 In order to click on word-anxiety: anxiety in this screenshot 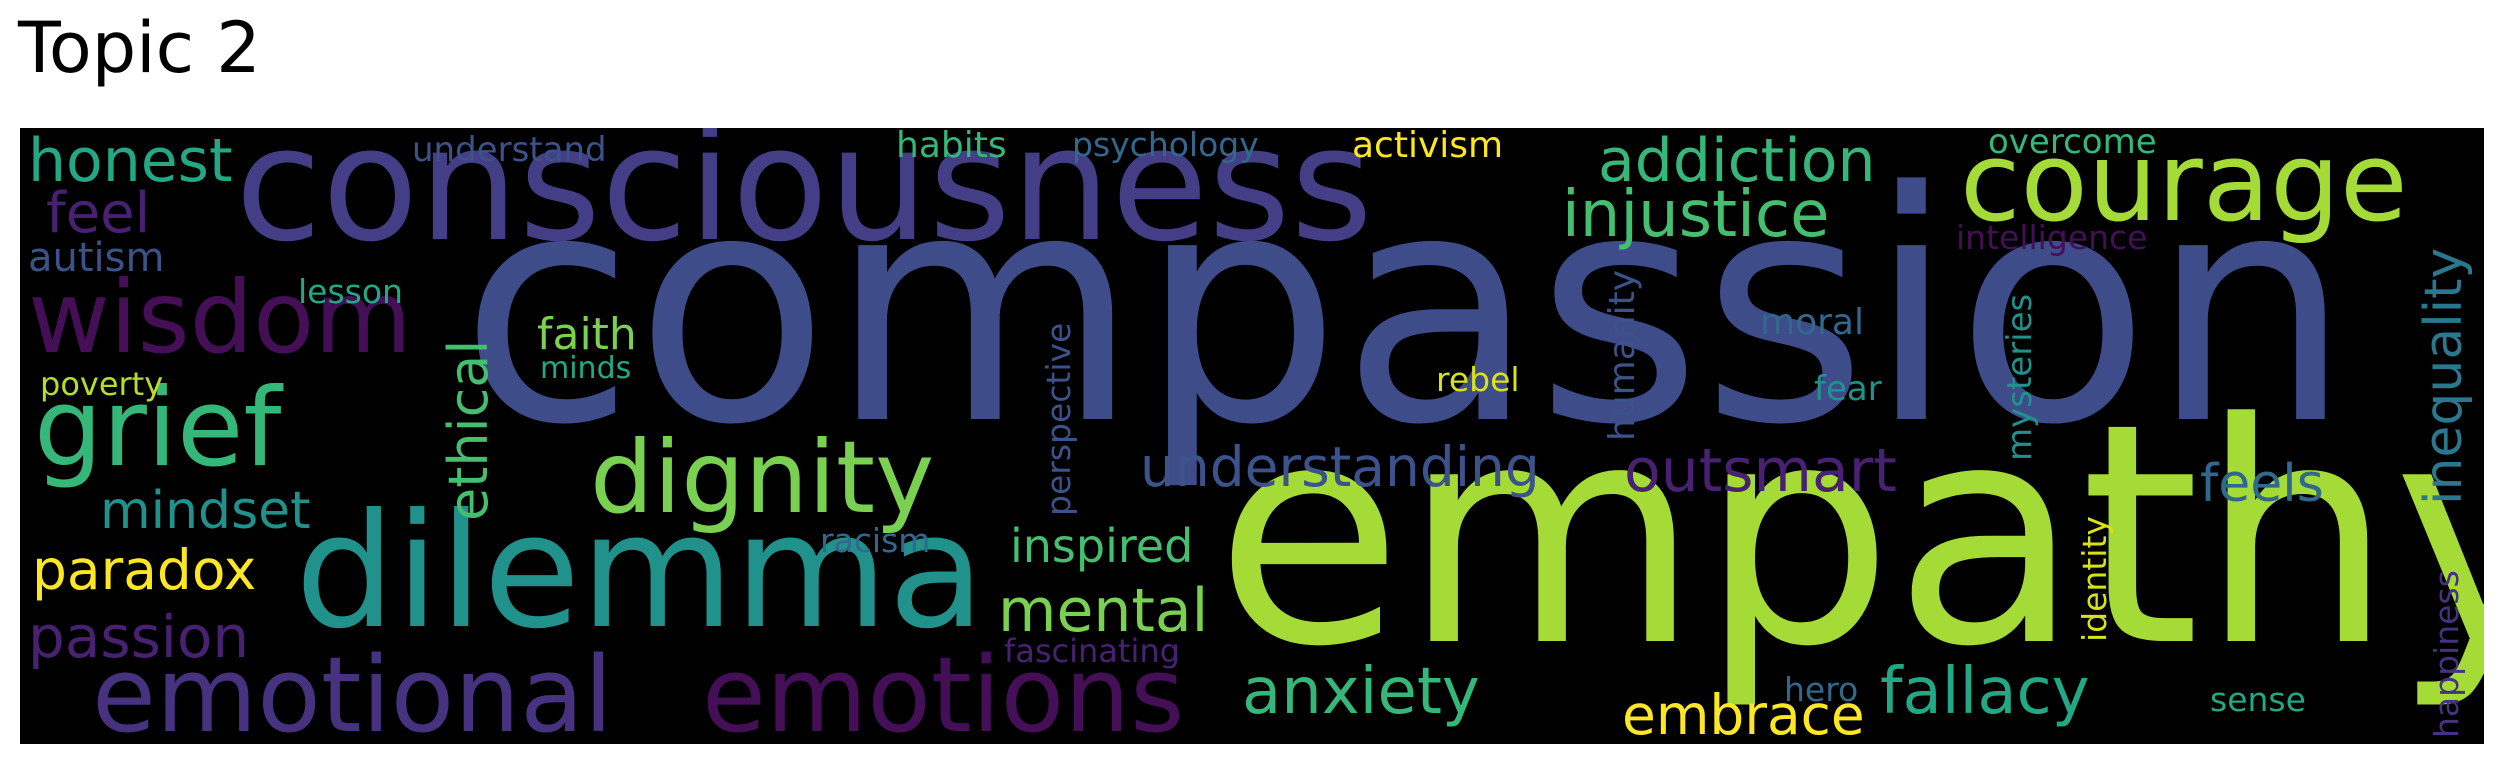, I will do `click(1361, 692)`.